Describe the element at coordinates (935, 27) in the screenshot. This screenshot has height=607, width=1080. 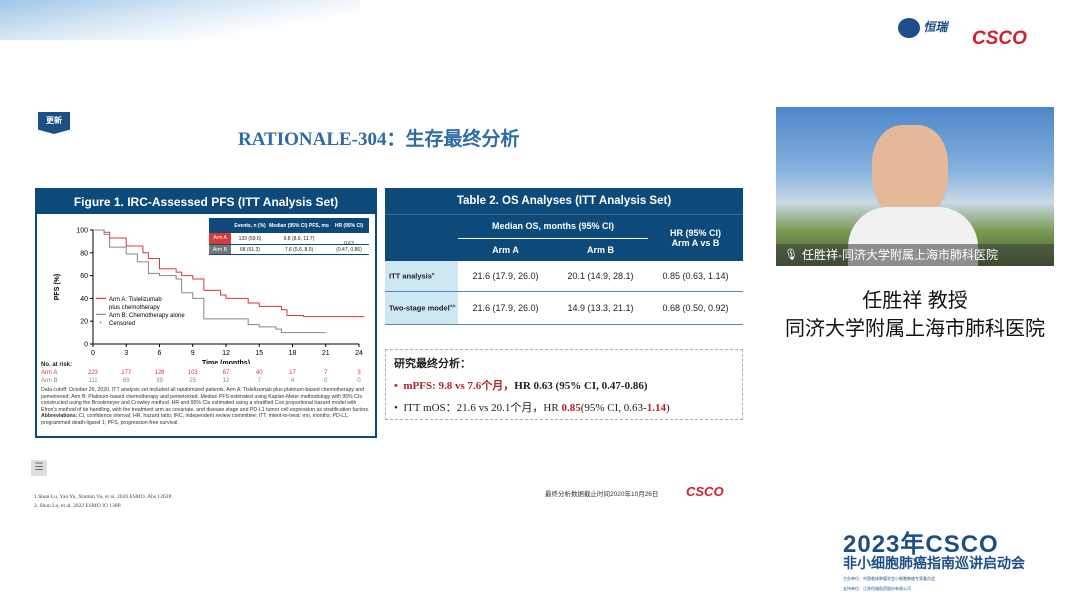
I see `hengrui-text: 恒瑞` at that location.